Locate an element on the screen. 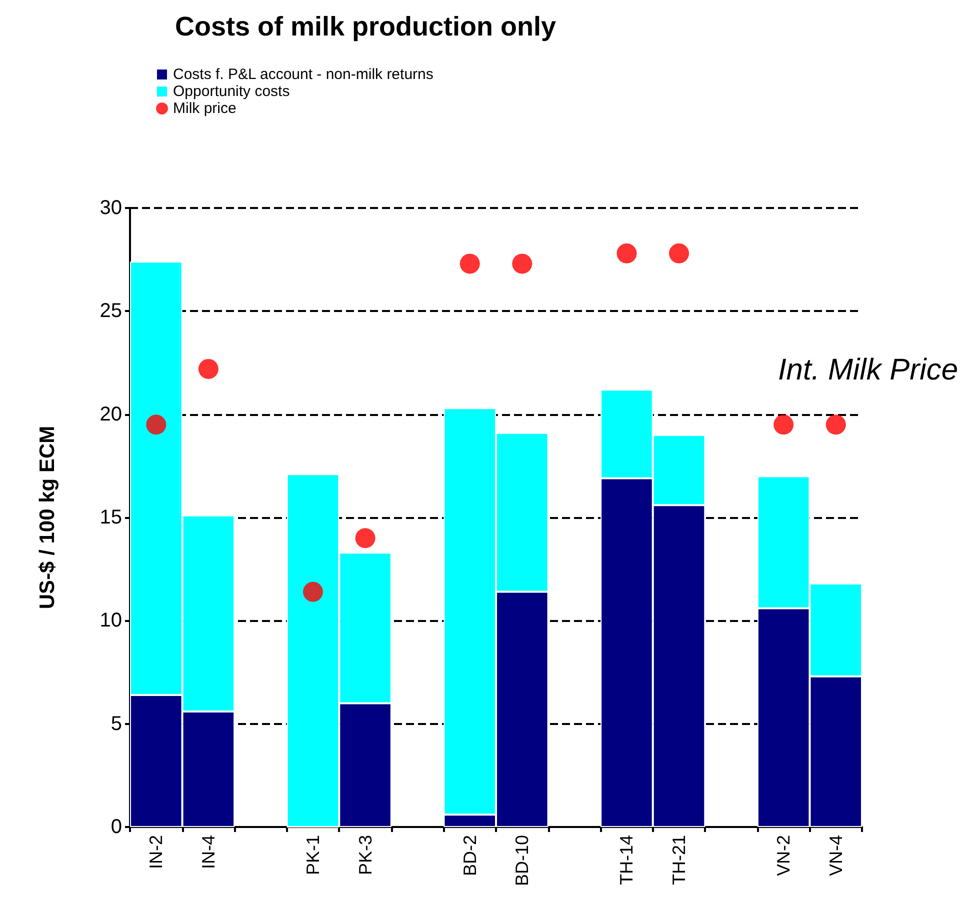 Image resolution: width=962 pixels, height=922 pixels. x-tick-label: PK-1 is located at coordinates (313, 855).